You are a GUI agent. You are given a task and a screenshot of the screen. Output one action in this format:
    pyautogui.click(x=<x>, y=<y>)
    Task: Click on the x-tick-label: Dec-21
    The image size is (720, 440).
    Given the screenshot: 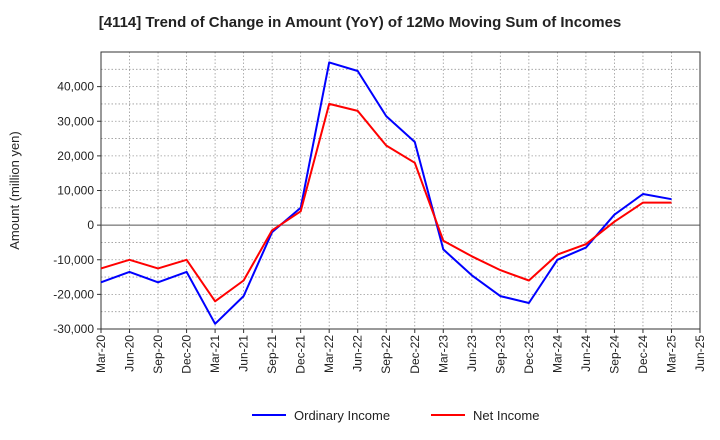 What is the action you would take?
    pyautogui.click(x=301, y=354)
    